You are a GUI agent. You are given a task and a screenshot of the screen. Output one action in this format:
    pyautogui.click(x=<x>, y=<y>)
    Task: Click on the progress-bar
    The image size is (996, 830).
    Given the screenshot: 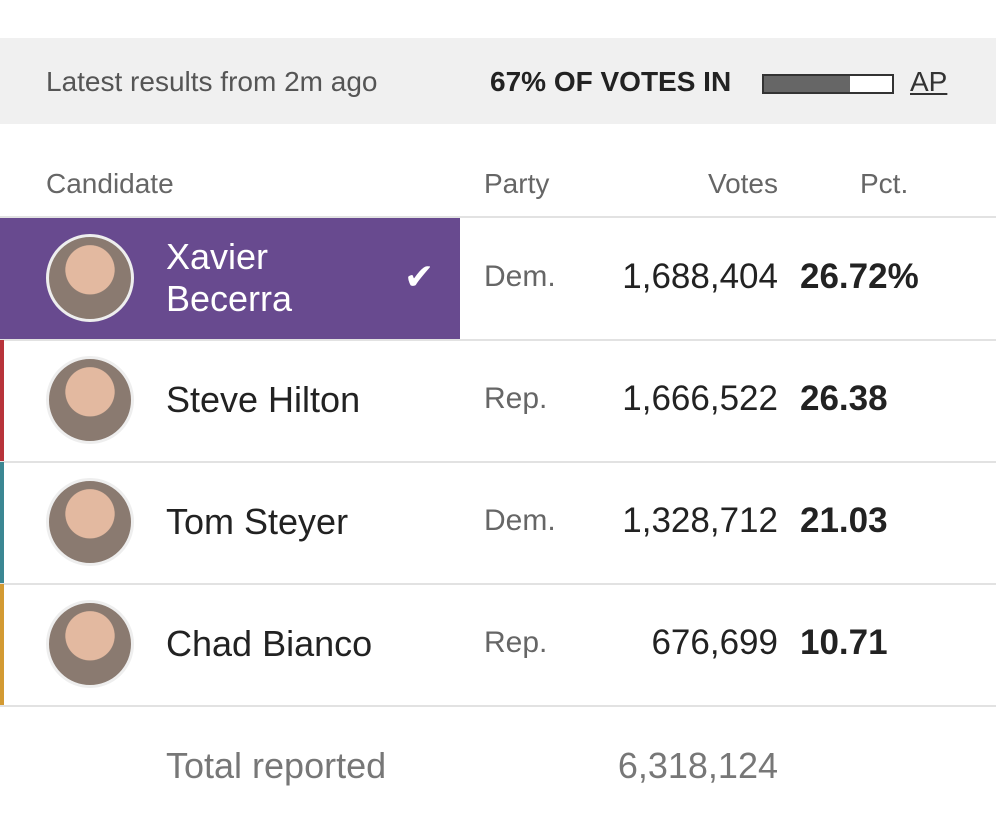 What is the action you would take?
    pyautogui.click(x=828, y=84)
    